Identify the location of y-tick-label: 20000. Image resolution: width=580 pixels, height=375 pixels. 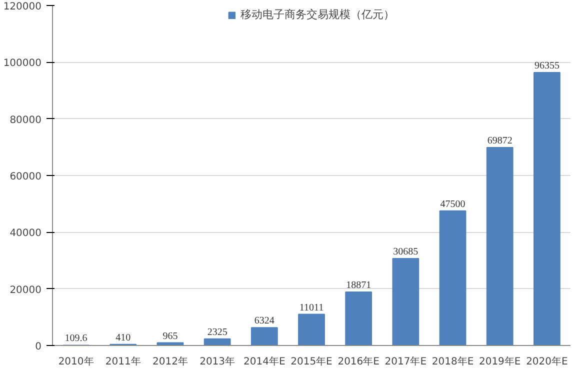
(26, 290).